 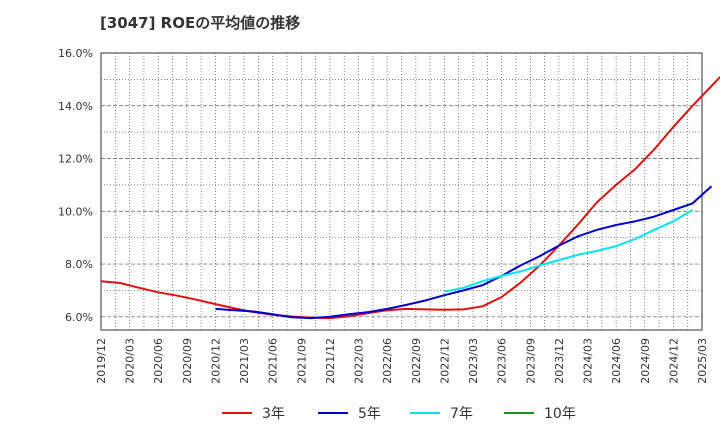 I want to click on y-tick-label: 14.0%, so click(x=75, y=106).